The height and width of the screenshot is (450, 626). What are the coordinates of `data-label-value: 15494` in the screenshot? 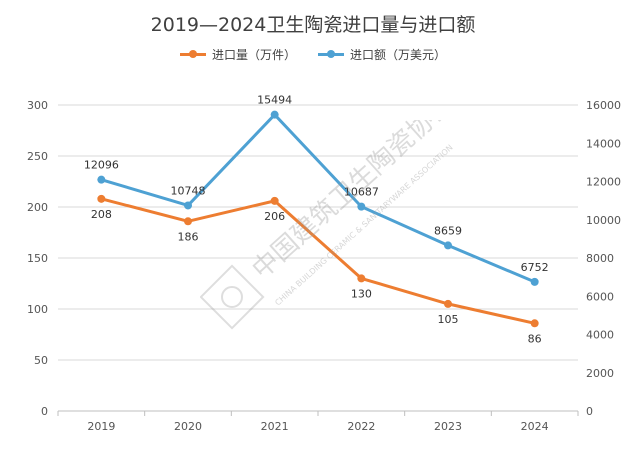 It's located at (274, 100).